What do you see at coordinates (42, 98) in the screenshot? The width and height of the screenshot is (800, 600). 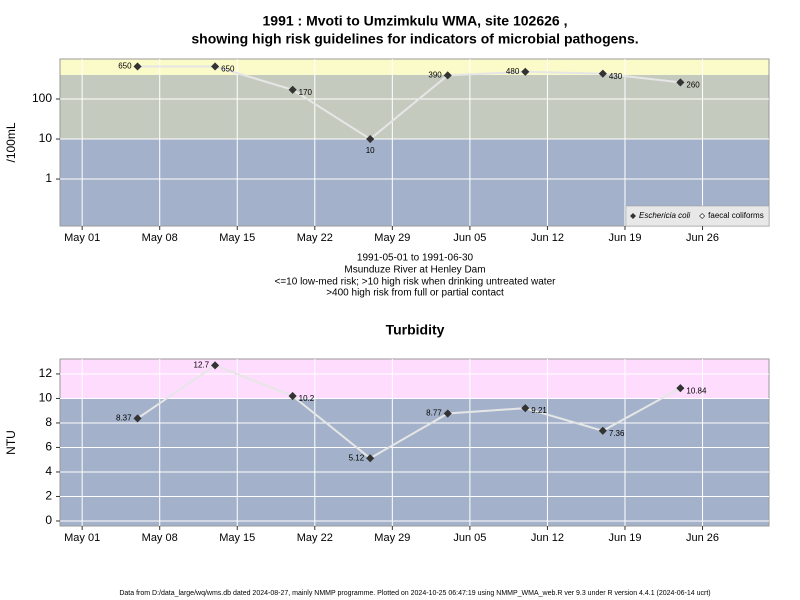 I see `y-tick-label: 100` at bounding box center [42, 98].